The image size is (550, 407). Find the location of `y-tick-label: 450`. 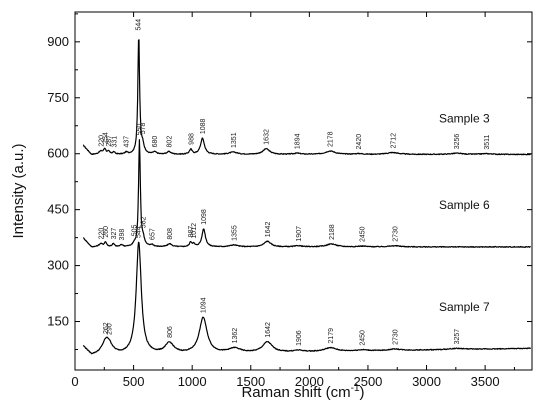

y-tick-label: 450 is located at coordinates (58, 209).